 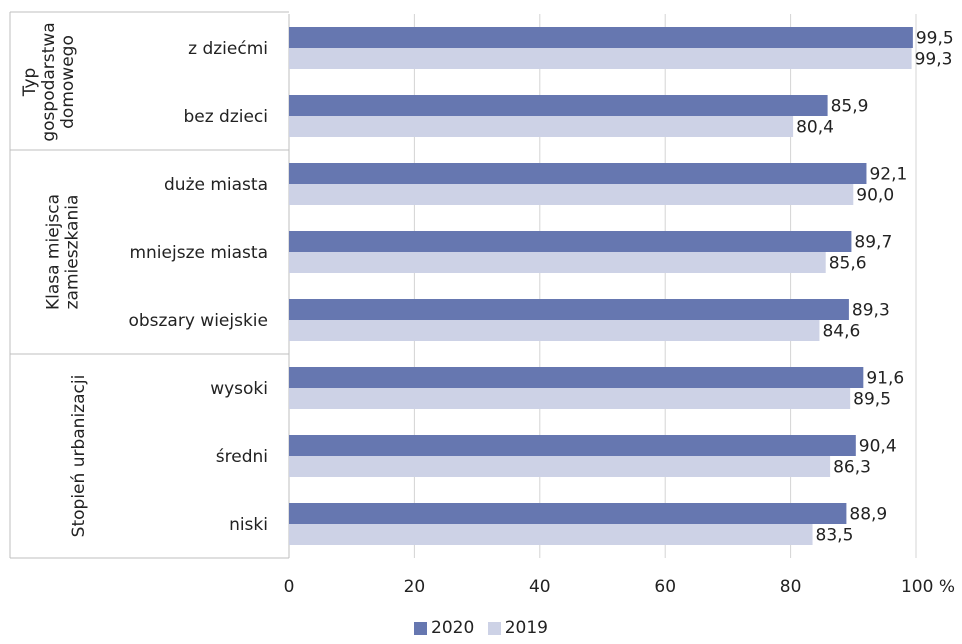 What do you see at coordinates (73, 252) in the screenshot?
I see `group-label-line: zamieszkania` at bounding box center [73, 252].